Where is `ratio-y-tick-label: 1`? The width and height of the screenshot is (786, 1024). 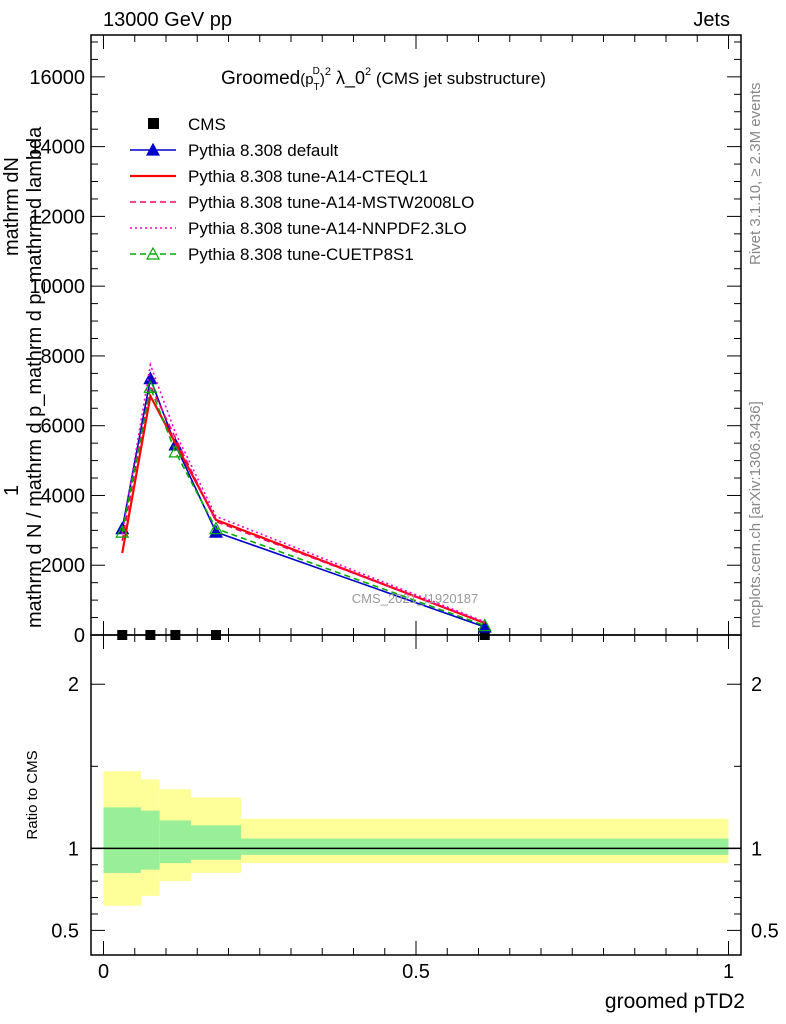 ratio-y-tick-label: 1 is located at coordinates (73, 849).